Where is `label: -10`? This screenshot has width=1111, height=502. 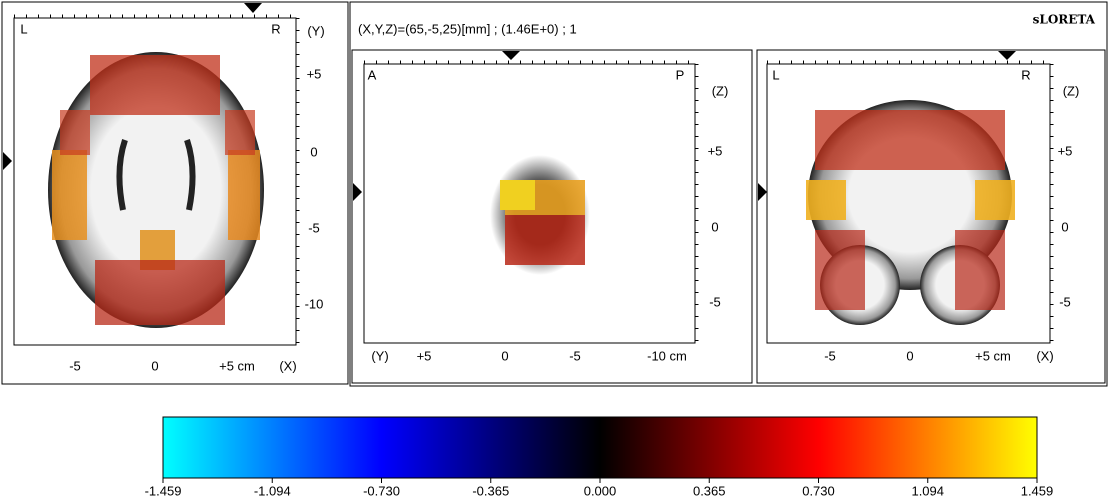
label: -10 is located at coordinates (314, 303).